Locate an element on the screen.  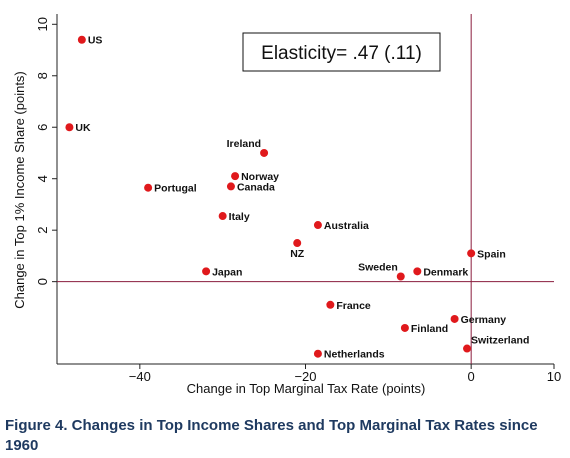
point-label: Canada is located at coordinates (256, 187).